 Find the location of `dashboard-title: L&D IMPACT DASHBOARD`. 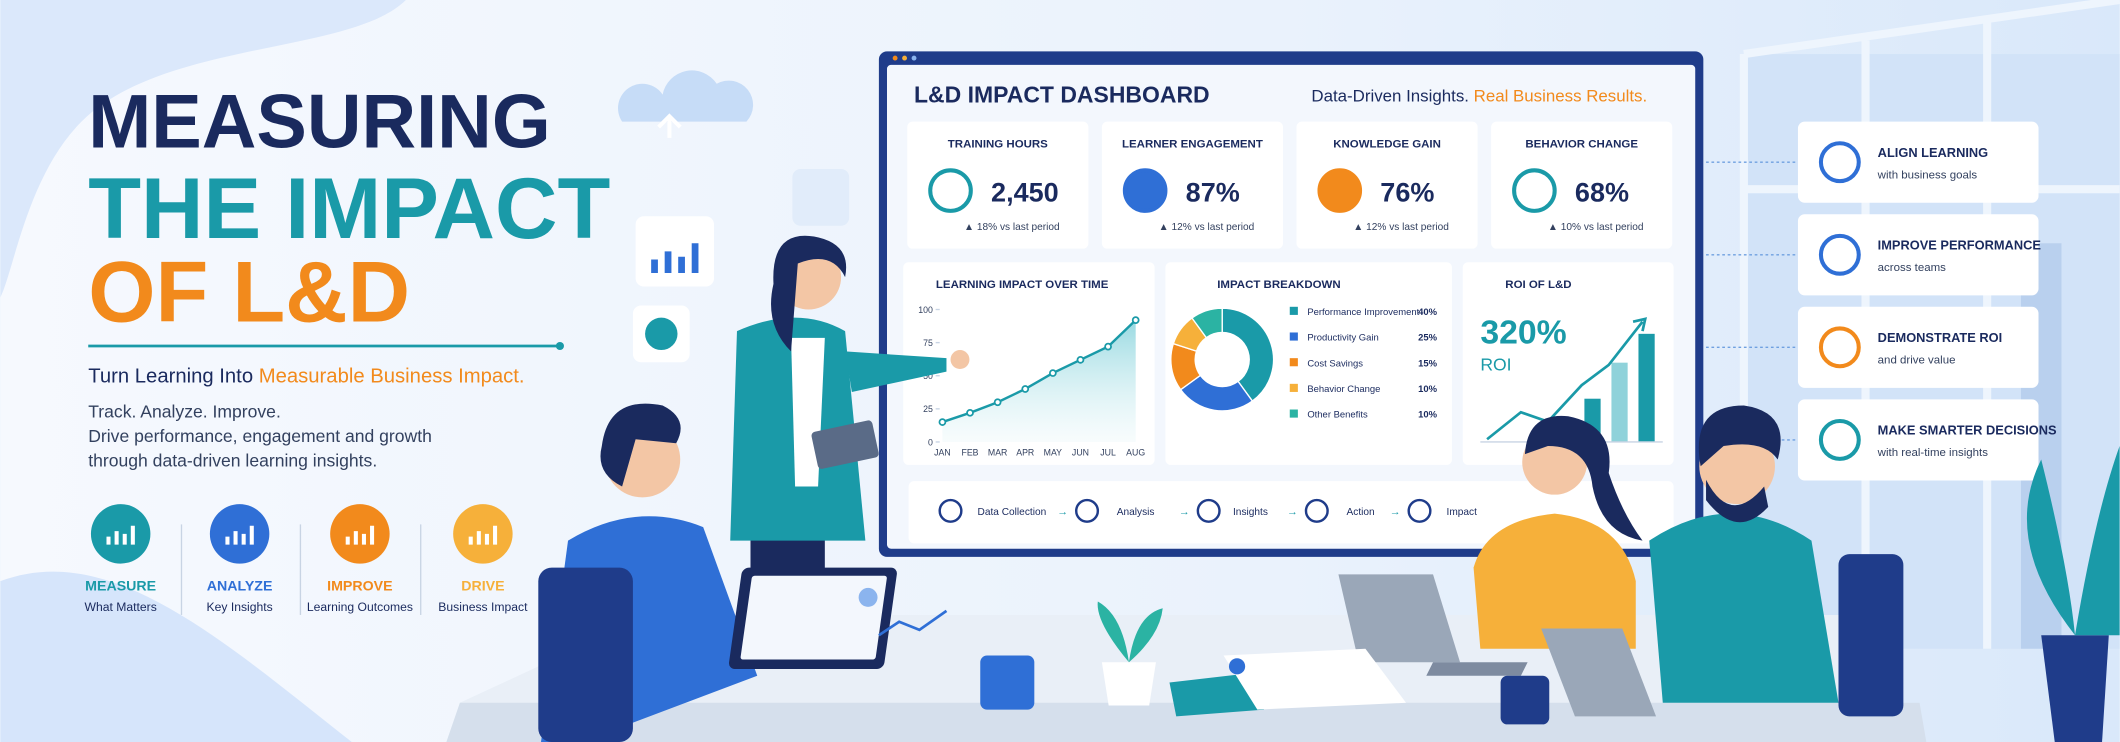

dashboard-title: L&D IMPACT DASHBOARD is located at coordinates (1062, 95).